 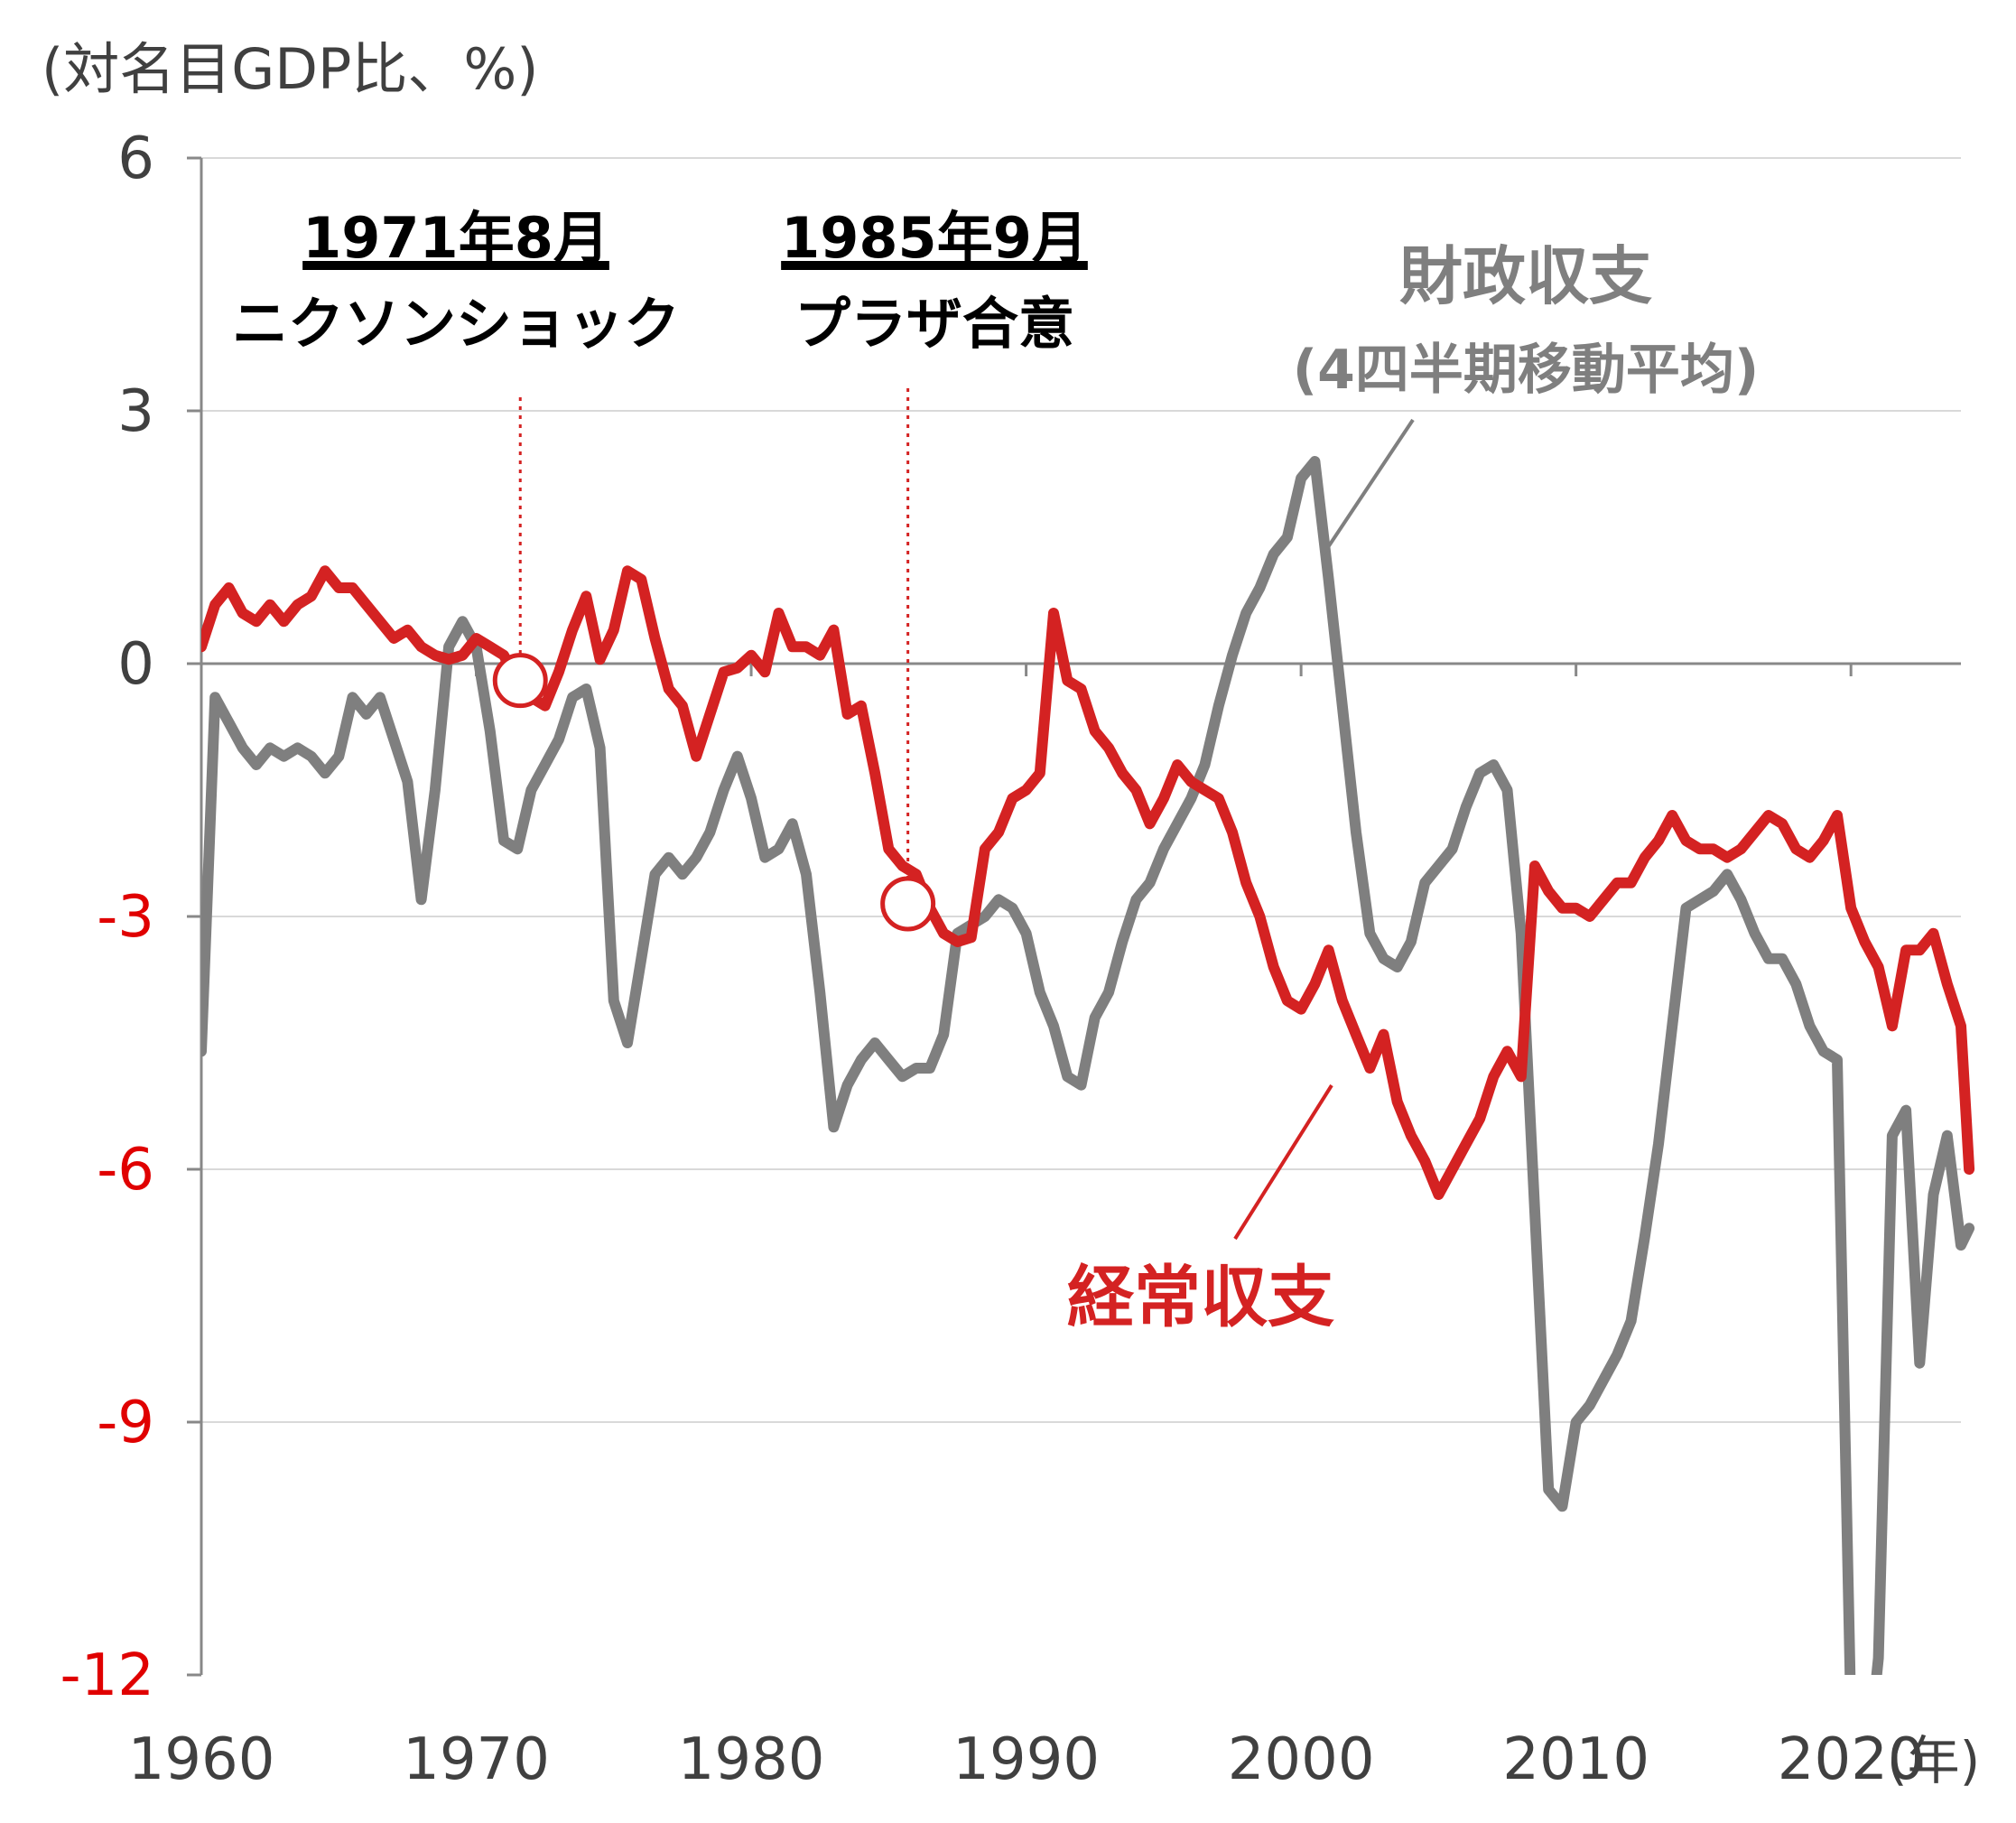 What do you see at coordinates (125, 918) in the screenshot?
I see `y-tick-label: -3` at bounding box center [125, 918].